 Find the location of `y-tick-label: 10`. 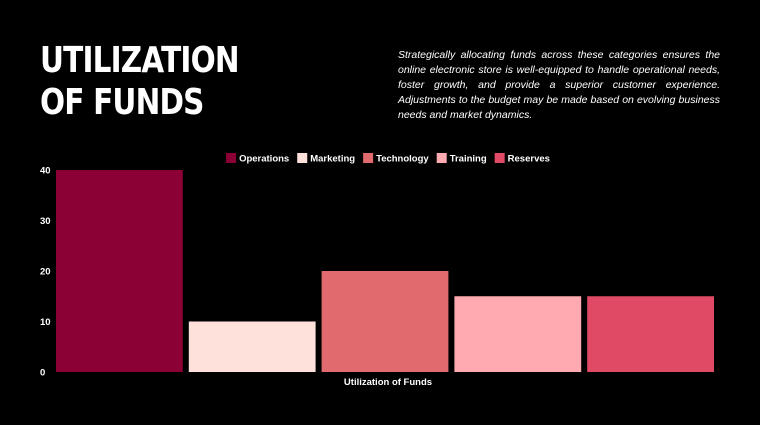

y-tick-label: 10 is located at coordinates (45, 322).